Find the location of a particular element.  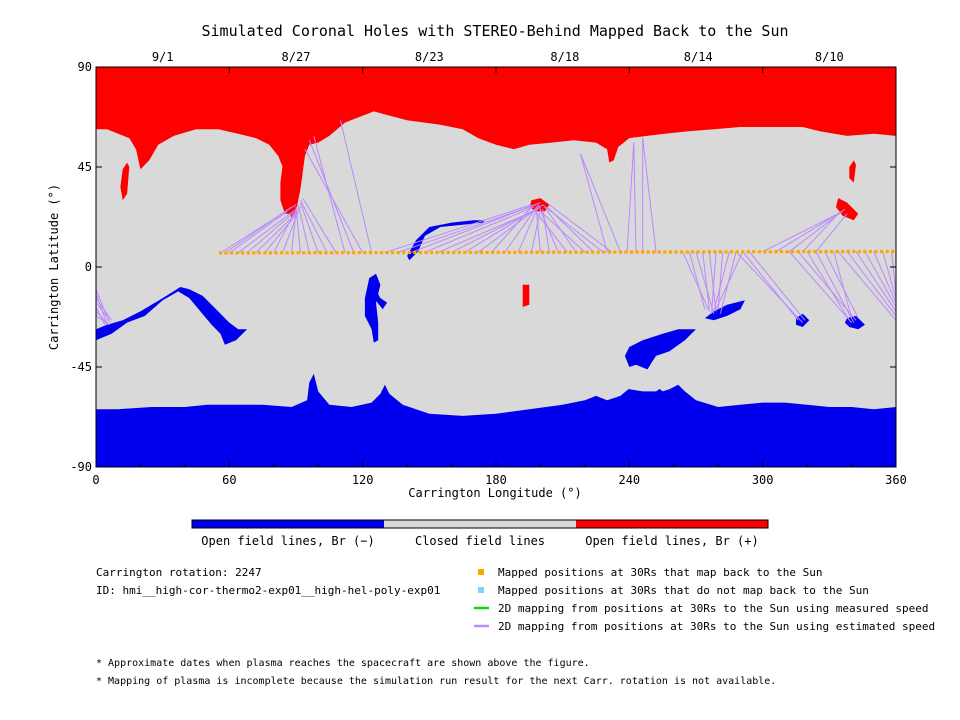

colorbar-label: Open field lines, Br (+) is located at coordinates (671, 541).